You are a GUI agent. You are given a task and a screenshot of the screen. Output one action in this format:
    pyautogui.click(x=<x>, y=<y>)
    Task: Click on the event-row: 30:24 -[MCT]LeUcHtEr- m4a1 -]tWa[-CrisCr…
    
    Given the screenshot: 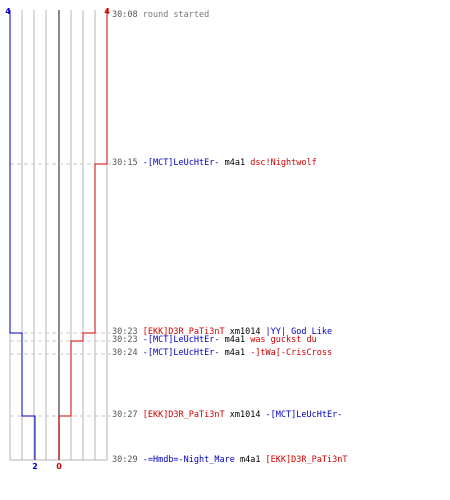 What is the action you would take?
    pyautogui.click(x=222, y=353)
    